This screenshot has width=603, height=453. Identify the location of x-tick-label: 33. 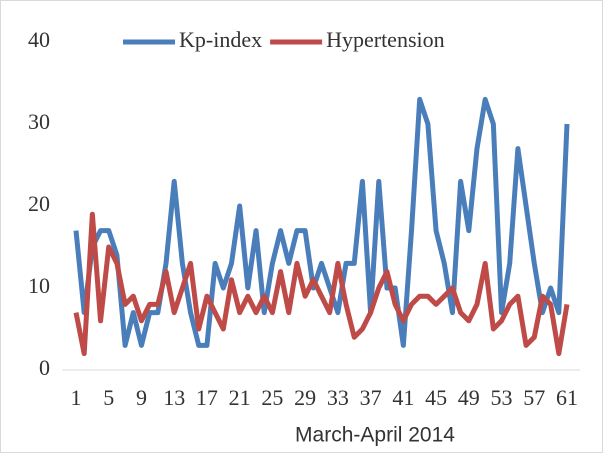
(338, 397).